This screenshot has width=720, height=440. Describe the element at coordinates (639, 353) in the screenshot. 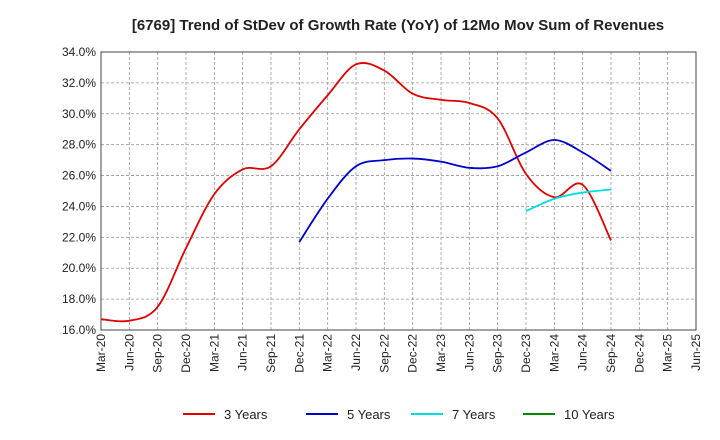

I see `x-tick-label: Dec-24` at that location.